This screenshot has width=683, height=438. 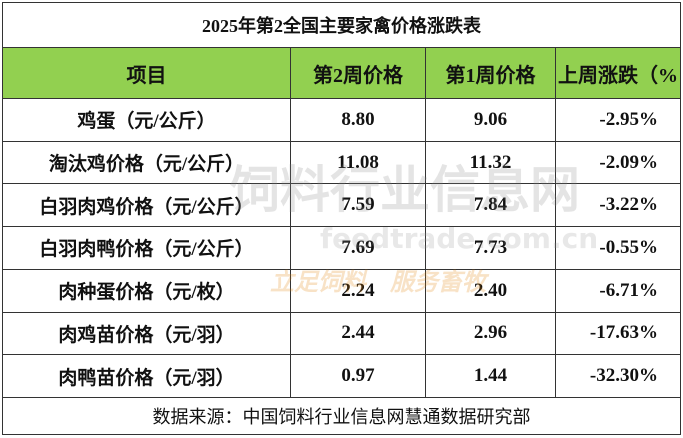 I want to click on value-cell: 2.44, so click(x=358, y=333).